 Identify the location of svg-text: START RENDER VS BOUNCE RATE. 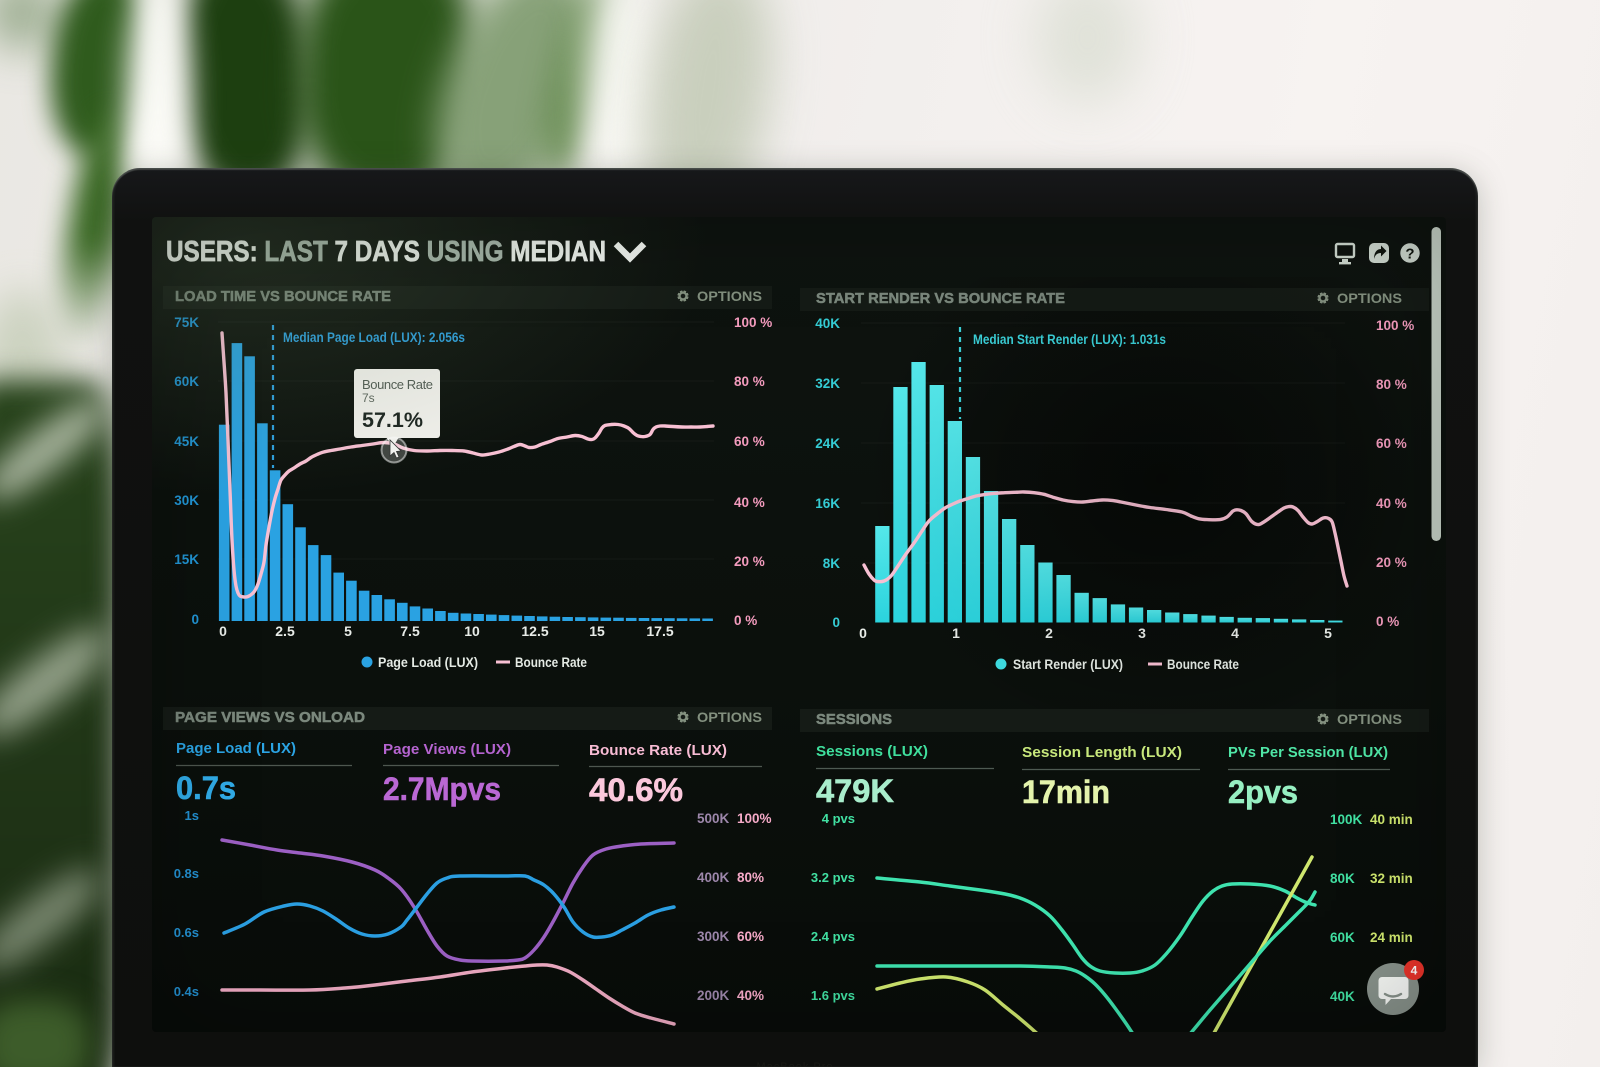
(940, 299).